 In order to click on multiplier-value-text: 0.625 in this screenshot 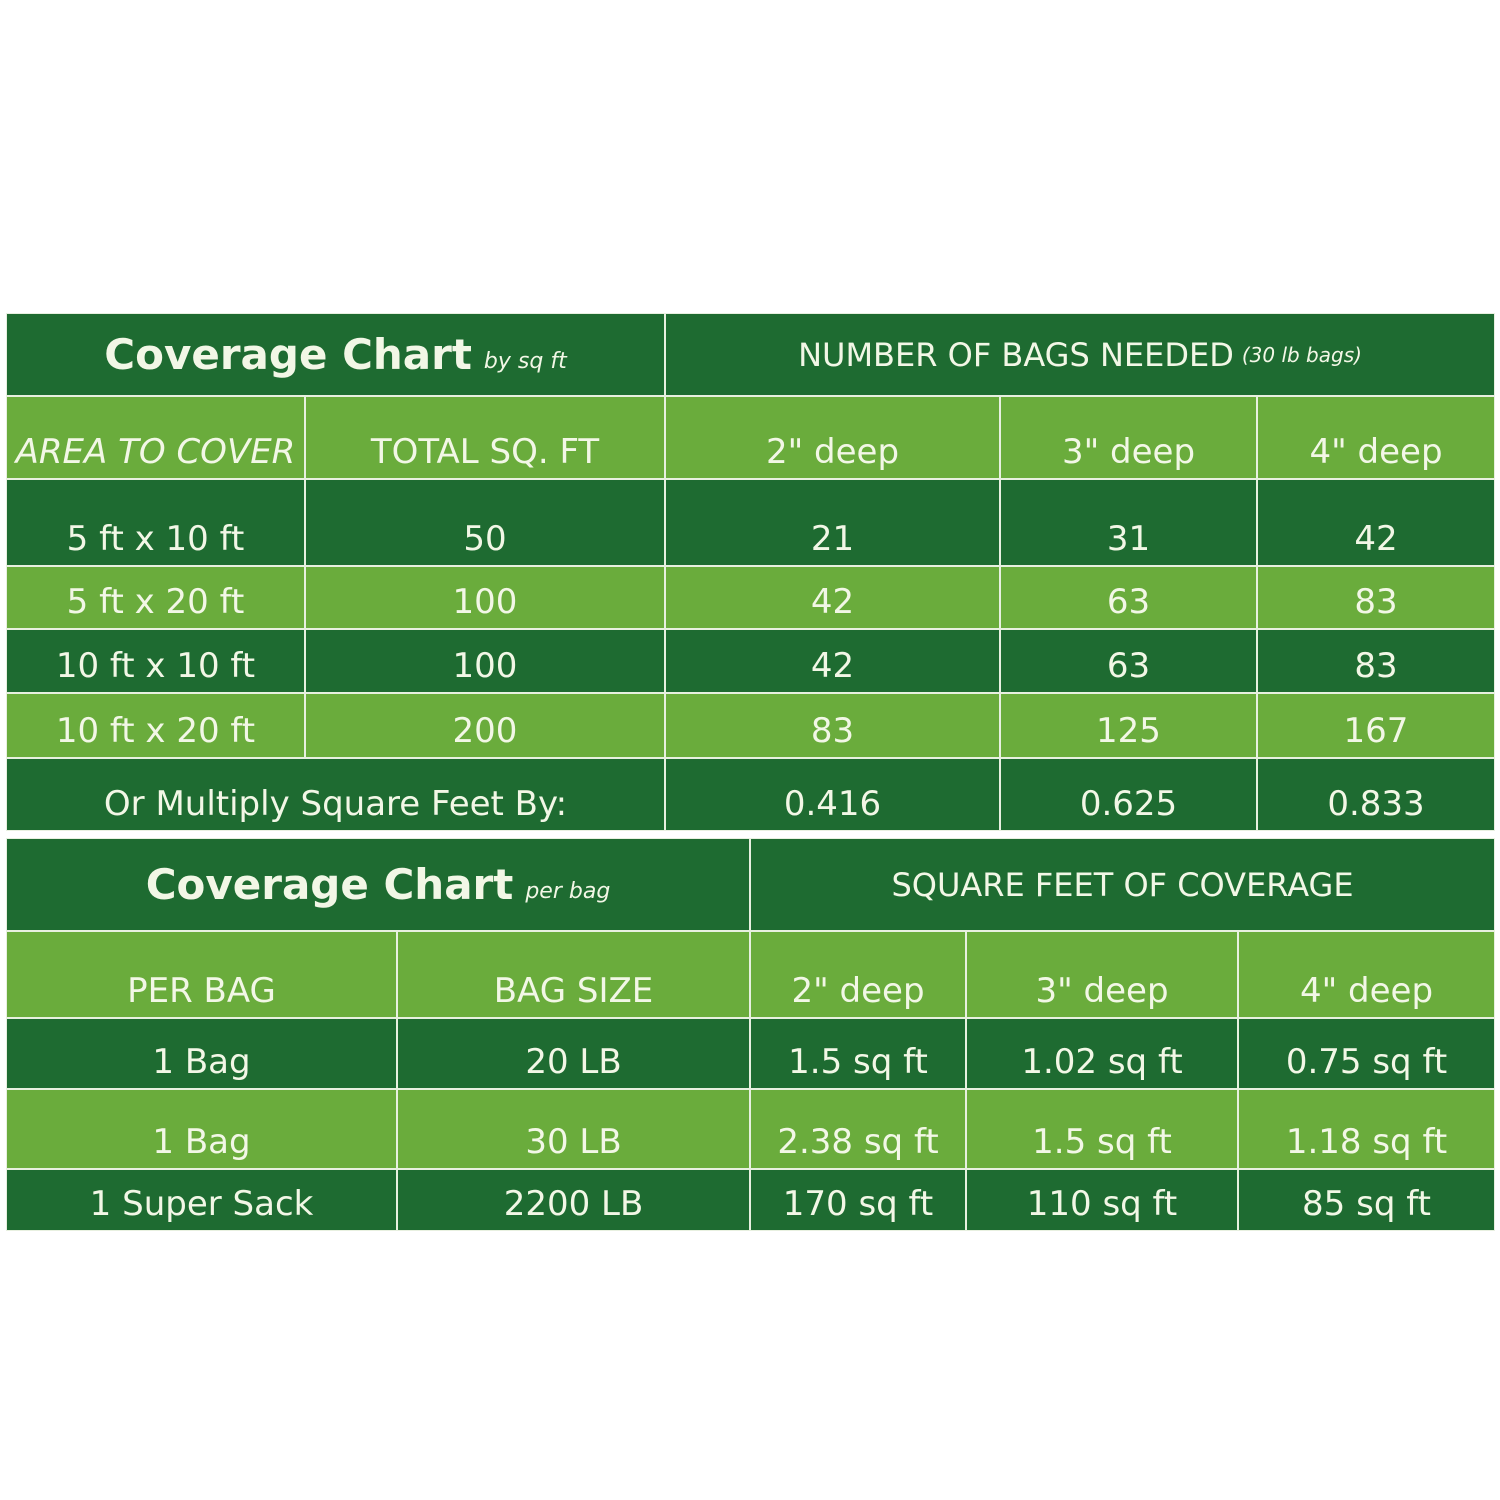, I will do `click(1128, 804)`.